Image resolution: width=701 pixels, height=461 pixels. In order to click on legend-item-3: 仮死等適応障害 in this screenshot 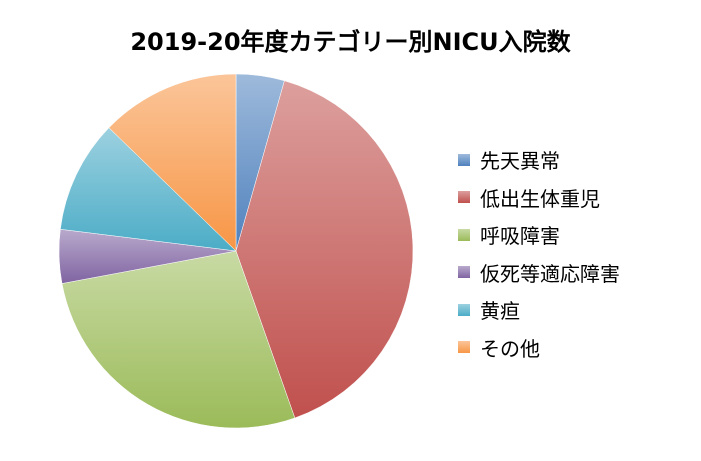, I will do `click(539, 273)`.